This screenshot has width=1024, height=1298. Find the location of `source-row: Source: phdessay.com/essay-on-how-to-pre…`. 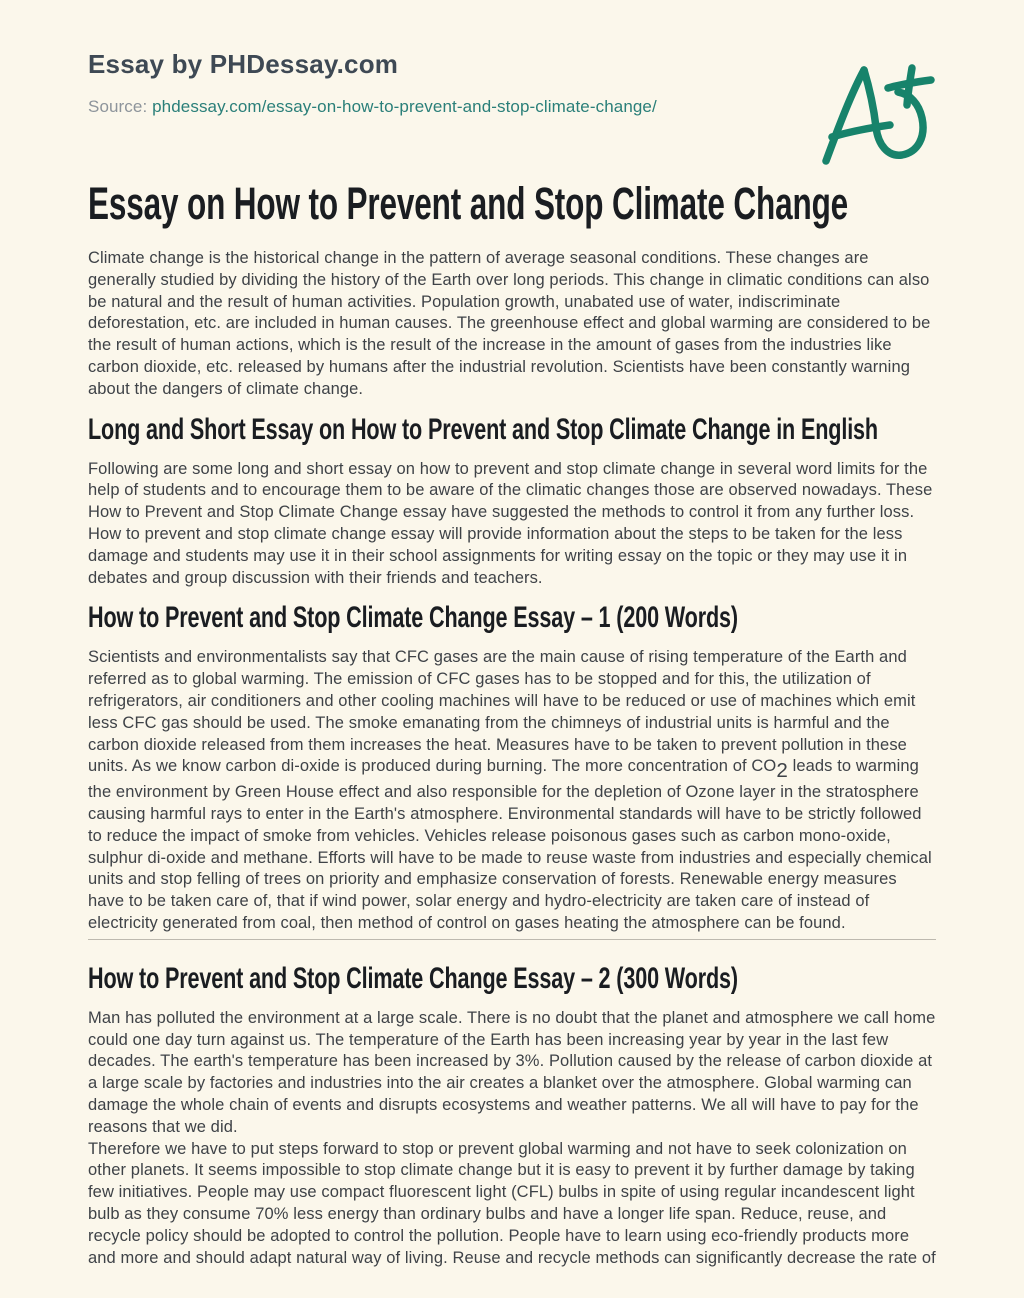

source-row: Source: phdessay.com/essay-on-how-to-pre… is located at coordinates (512, 107).